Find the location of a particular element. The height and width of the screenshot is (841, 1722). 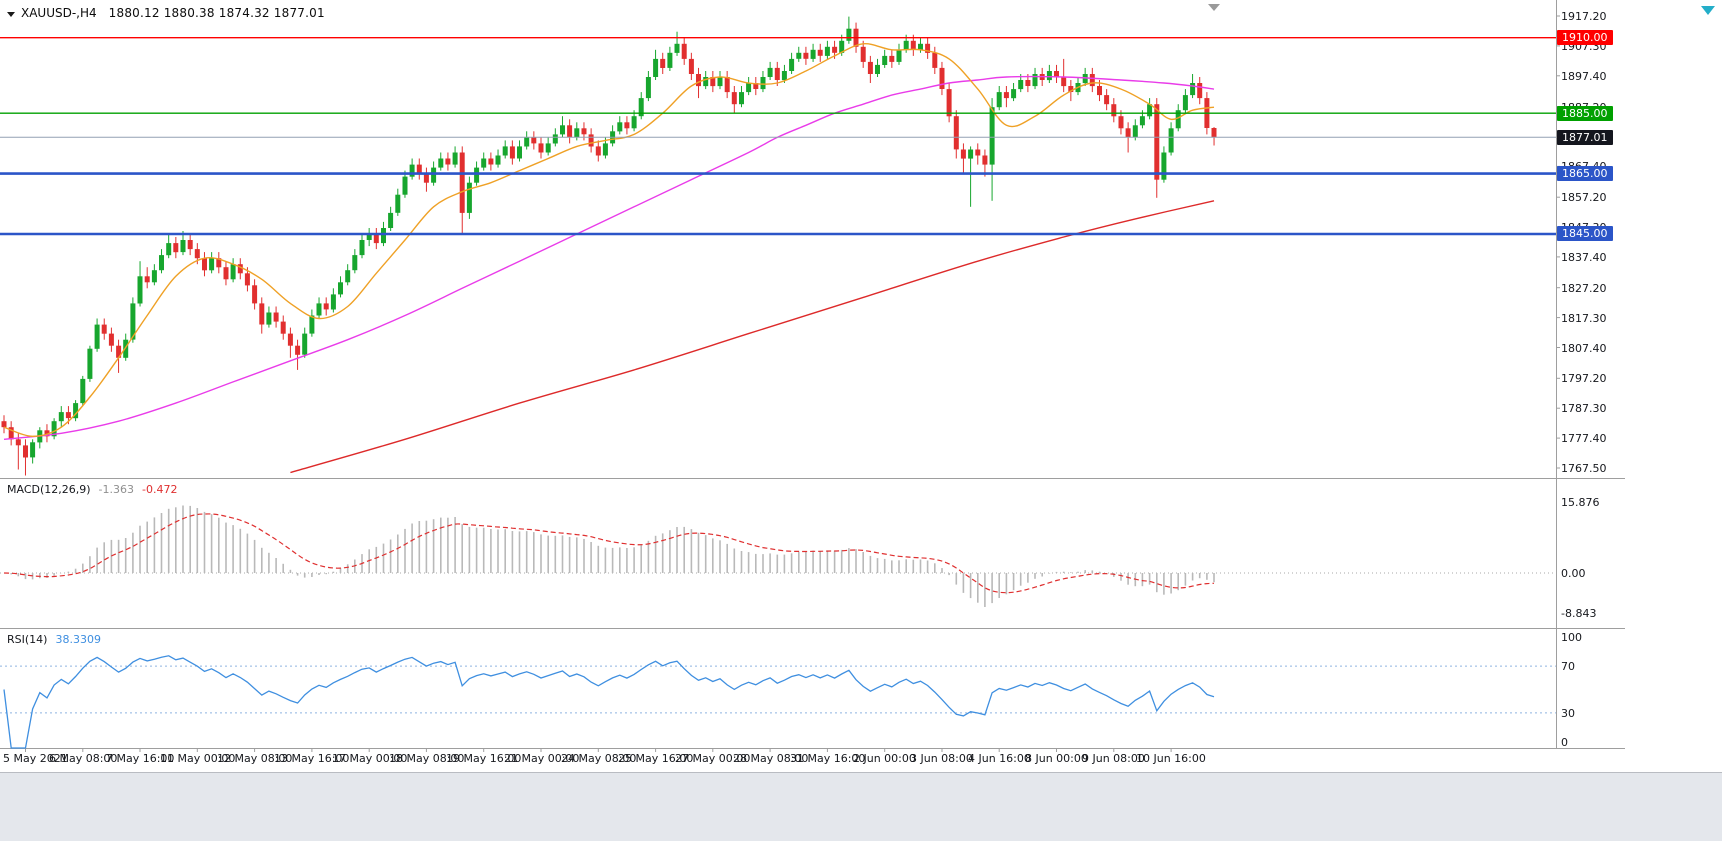

chart-shift-marker-icon is located at coordinates (1214, 7).